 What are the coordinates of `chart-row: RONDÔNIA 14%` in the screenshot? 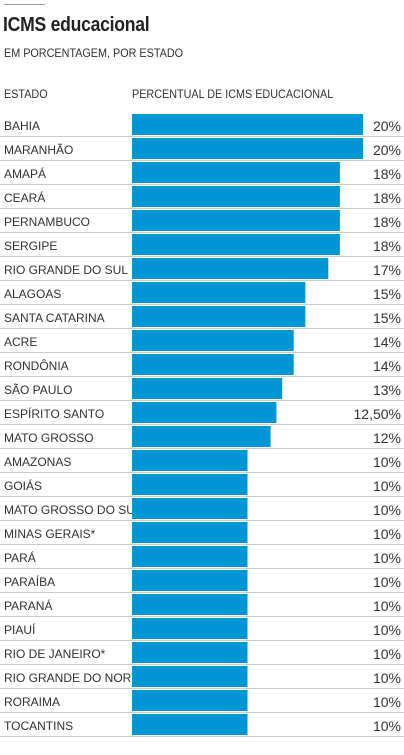 It's located at (202, 365).